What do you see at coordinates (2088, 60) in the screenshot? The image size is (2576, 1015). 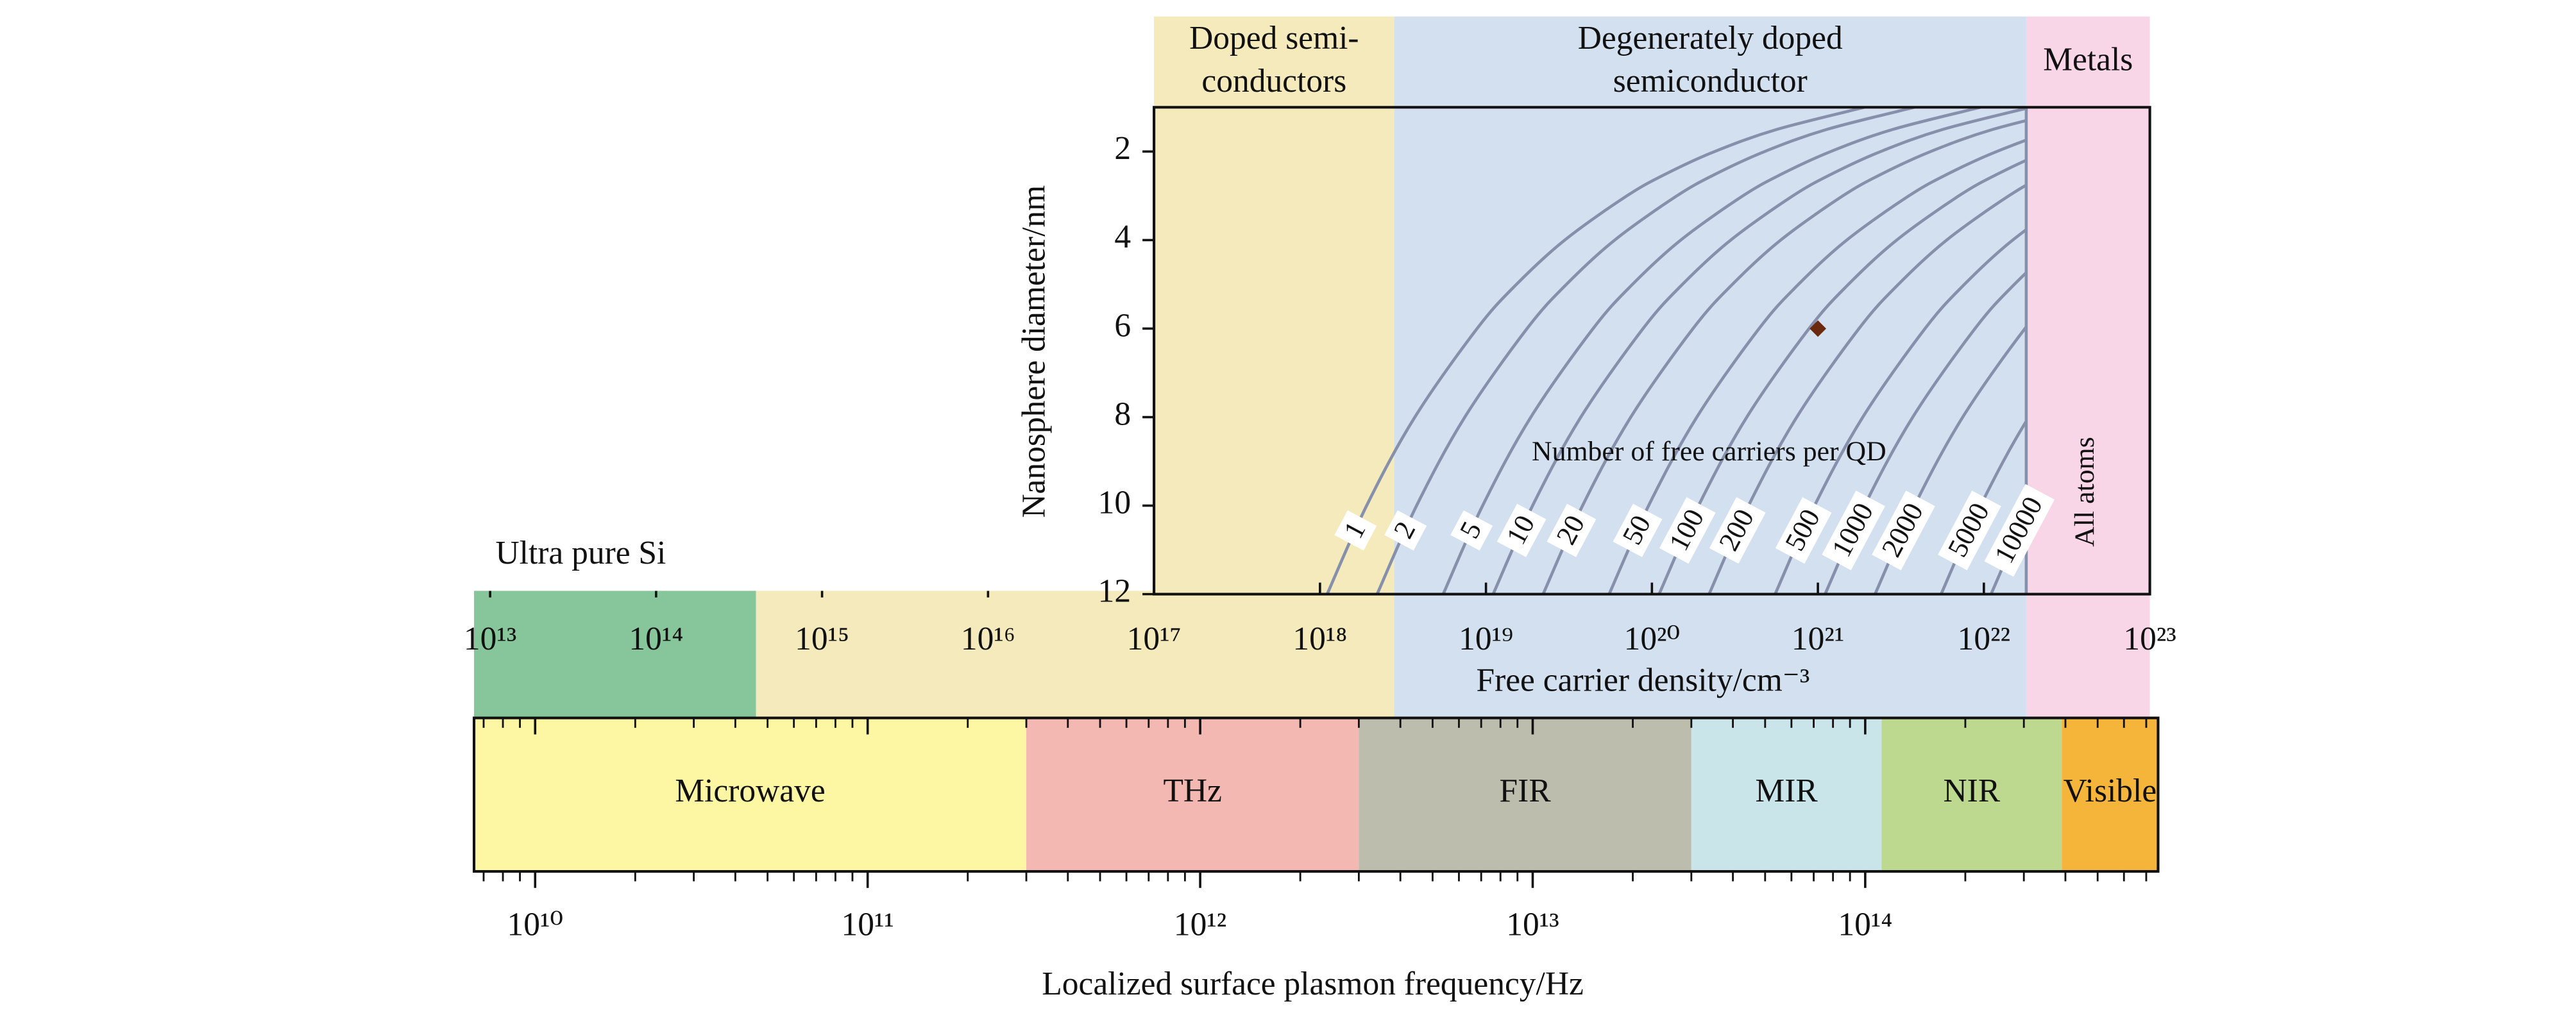 I see `region-label: Metals` at bounding box center [2088, 60].